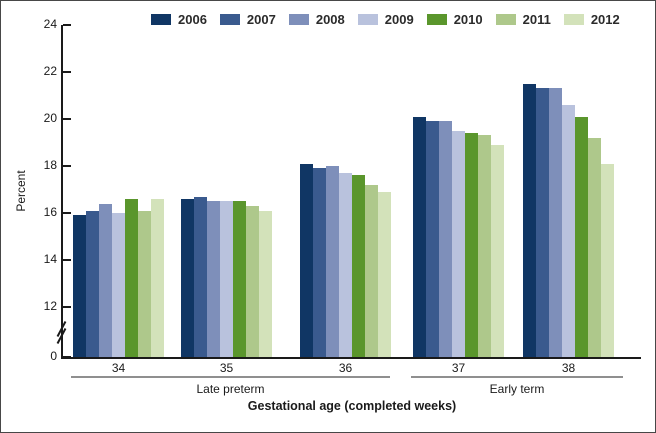 This screenshot has width=656, height=433. Describe the element at coordinates (351, 358) in the screenshot. I see `x-axis-line` at that location.